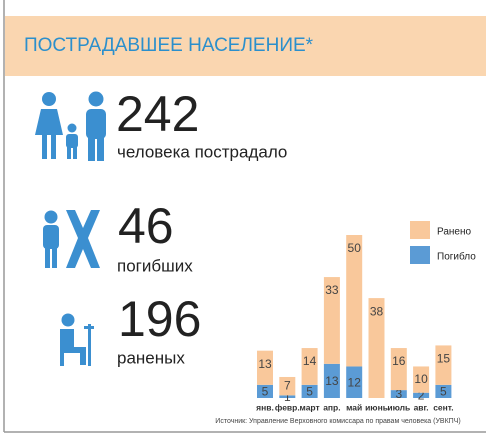 This screenshot has width=486, height=437. What do you see at coordinates (77, 339) in the screenshot?
I see `wounded-icon` at bounding box center [77, 339].